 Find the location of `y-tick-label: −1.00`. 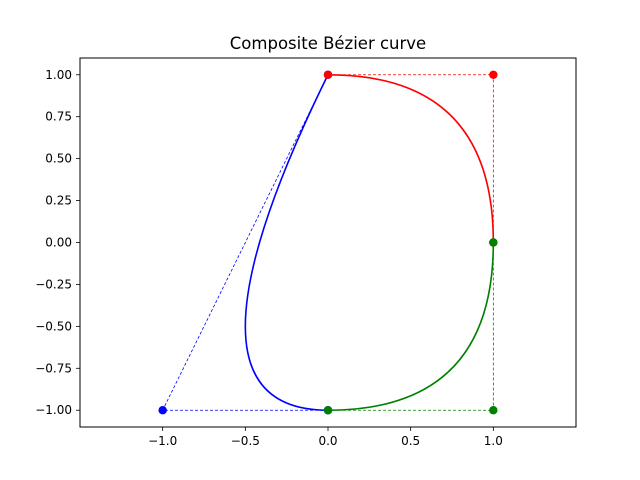

y-tick-label: −1.00 is located at coordinates (53, 410).